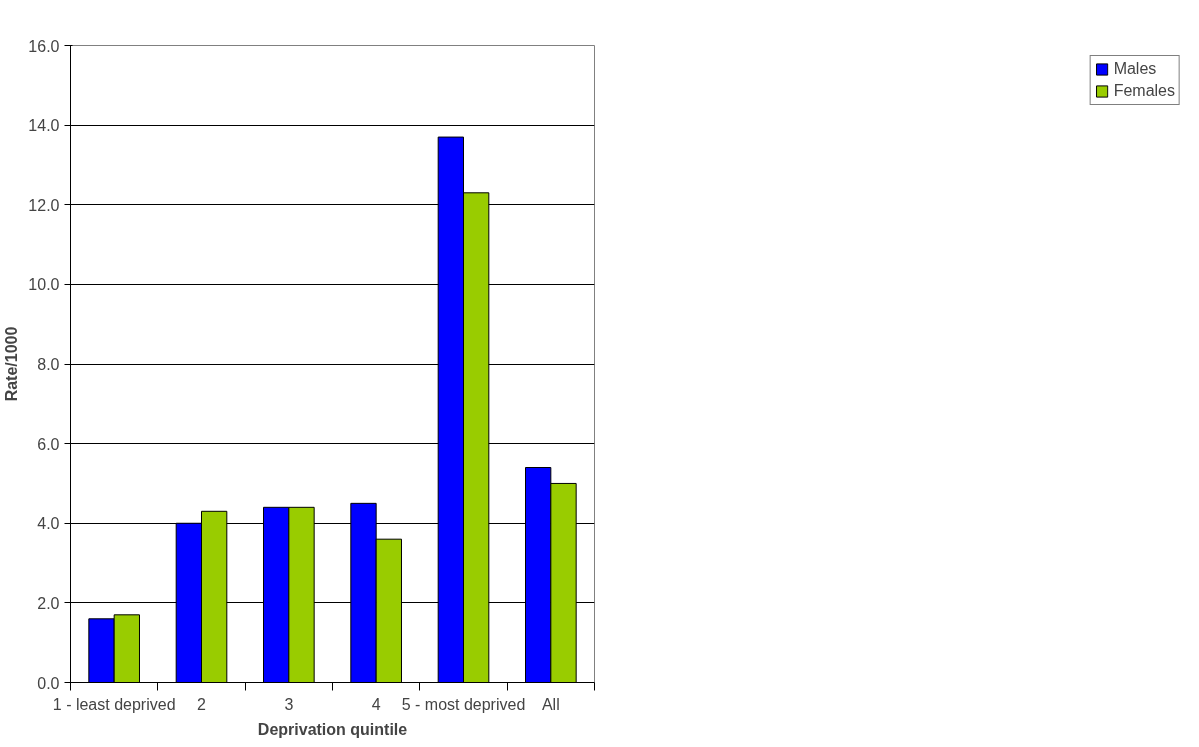  What do you see at coordinates (289, 704) in the screenshot?
I see `x-tick-label: 3` at bounding box center [289, 704].